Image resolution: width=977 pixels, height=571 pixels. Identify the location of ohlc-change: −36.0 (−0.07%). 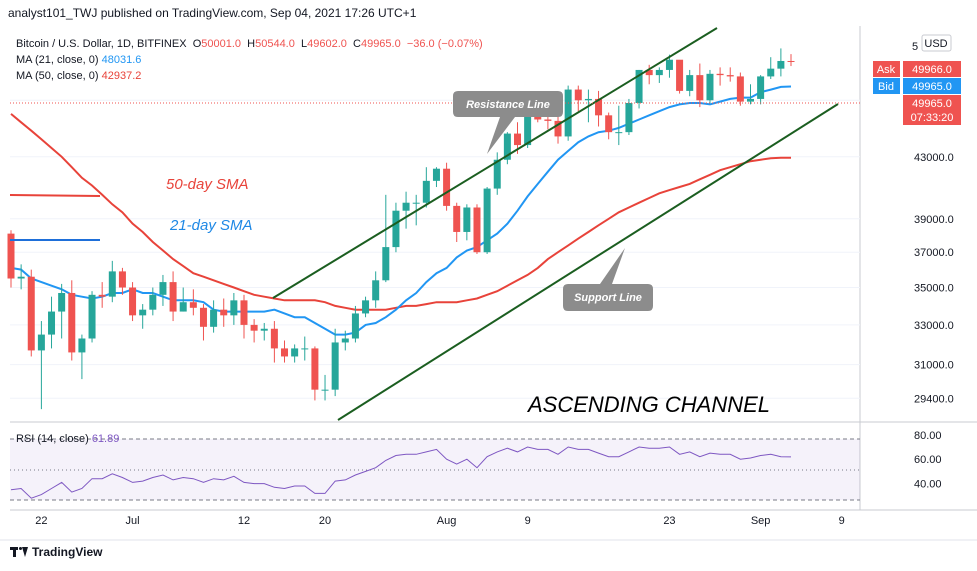
(444, 44).